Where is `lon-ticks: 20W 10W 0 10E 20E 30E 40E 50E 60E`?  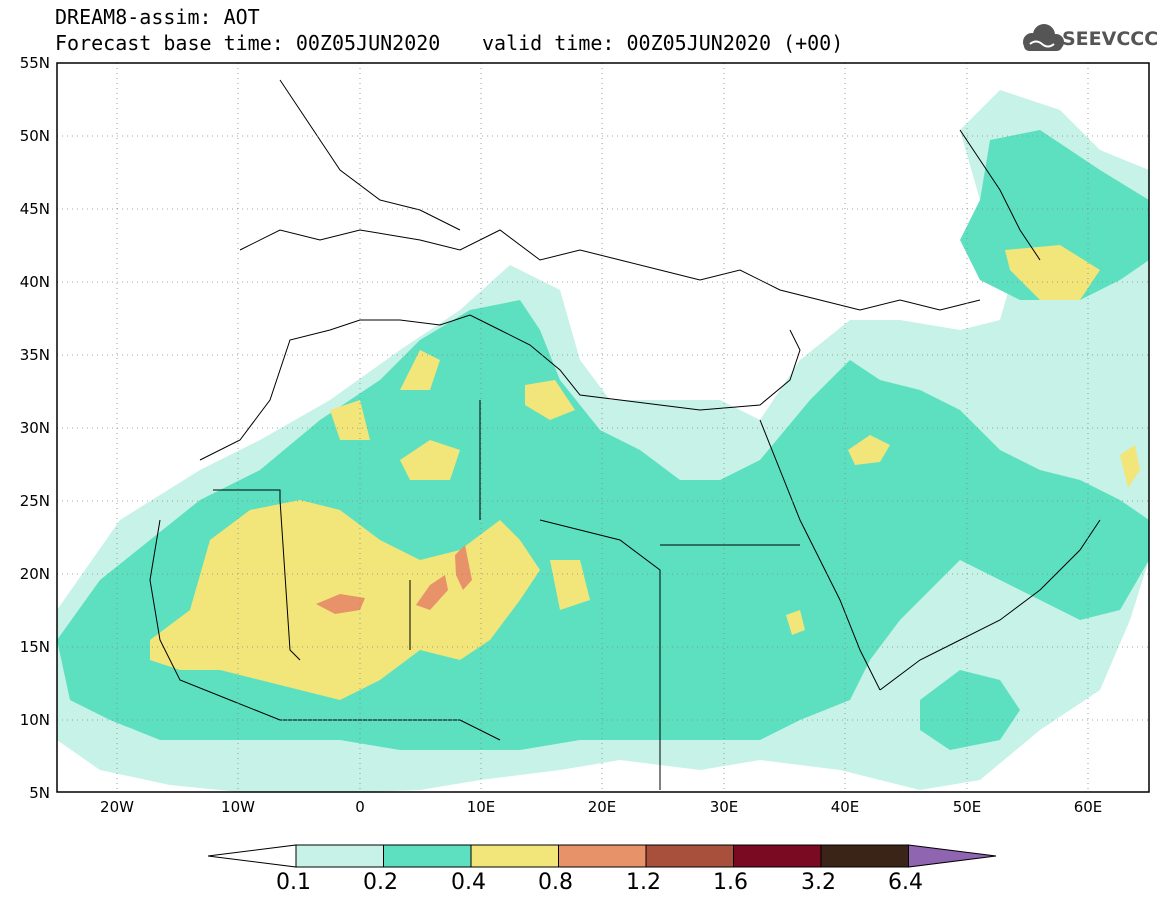
lon-ticks: 20W 10W 0 10E 20E 30E 40E 50E 60E is located at coordinates (601, 807).